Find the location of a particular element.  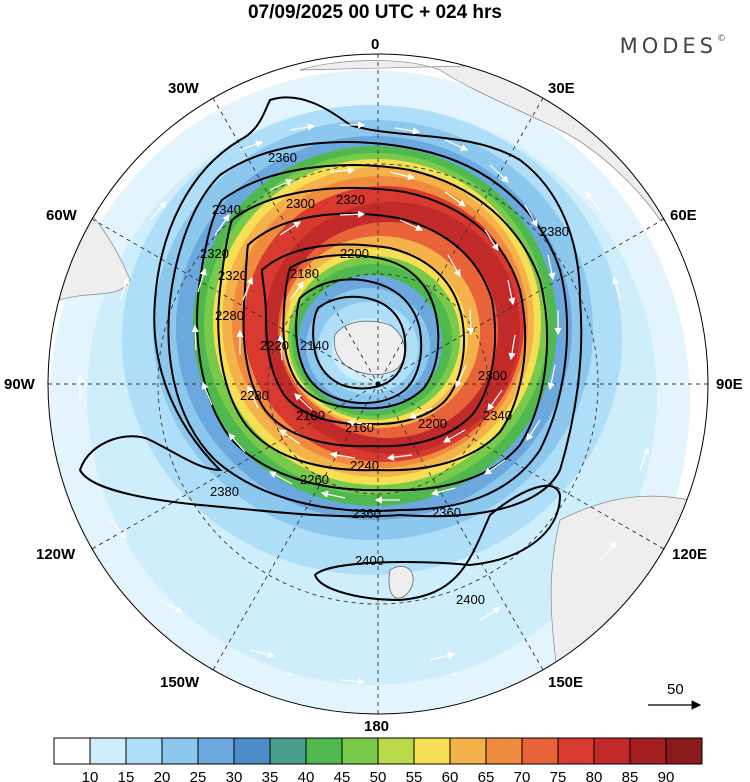

colorbar-tick-label: 55 is located at coordinates (414, 775).